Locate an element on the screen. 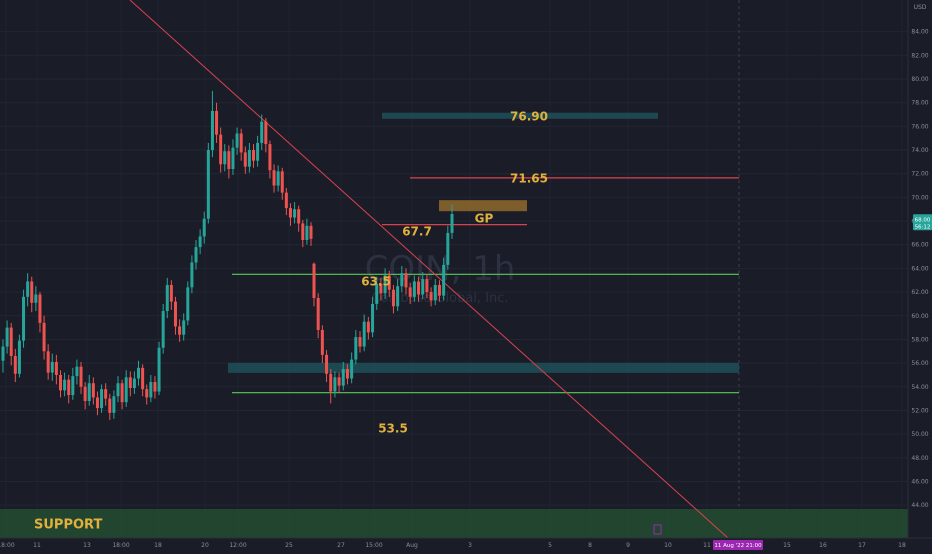 The height and width of the screenshot is (554, 932). time-tick-label: 10 is located at coordinates (668, 545).